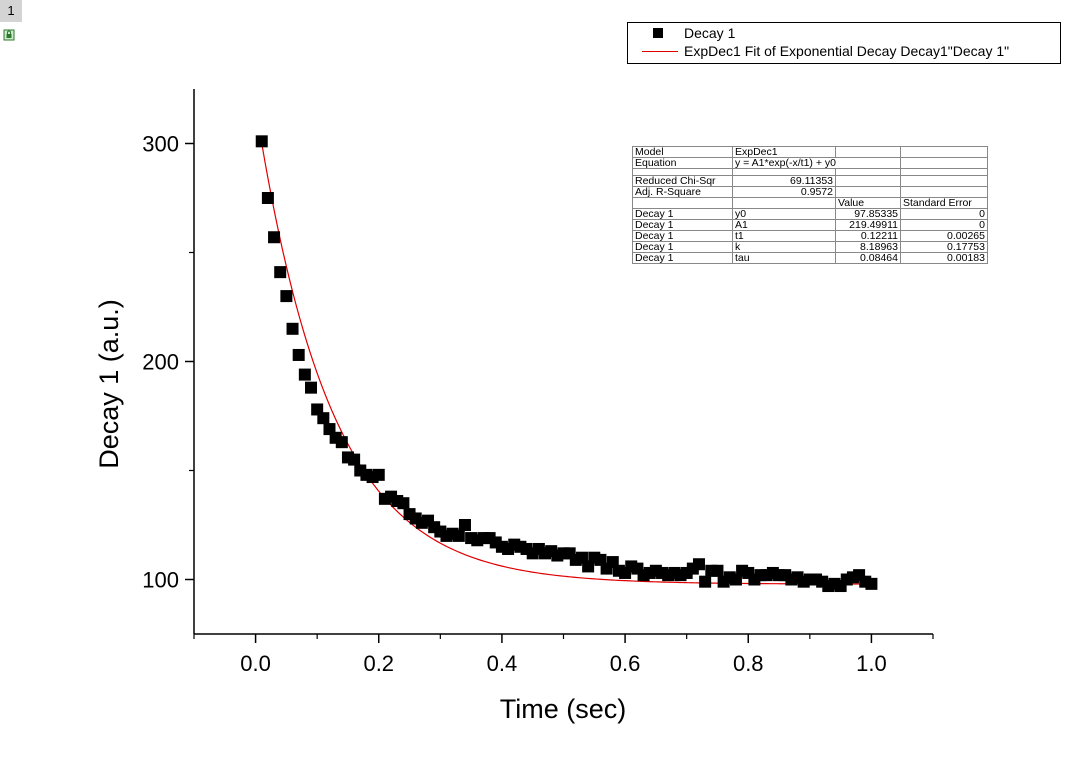 The image size is (1080, 761). I want to click on cell: 0.00183, so click(944, 258).